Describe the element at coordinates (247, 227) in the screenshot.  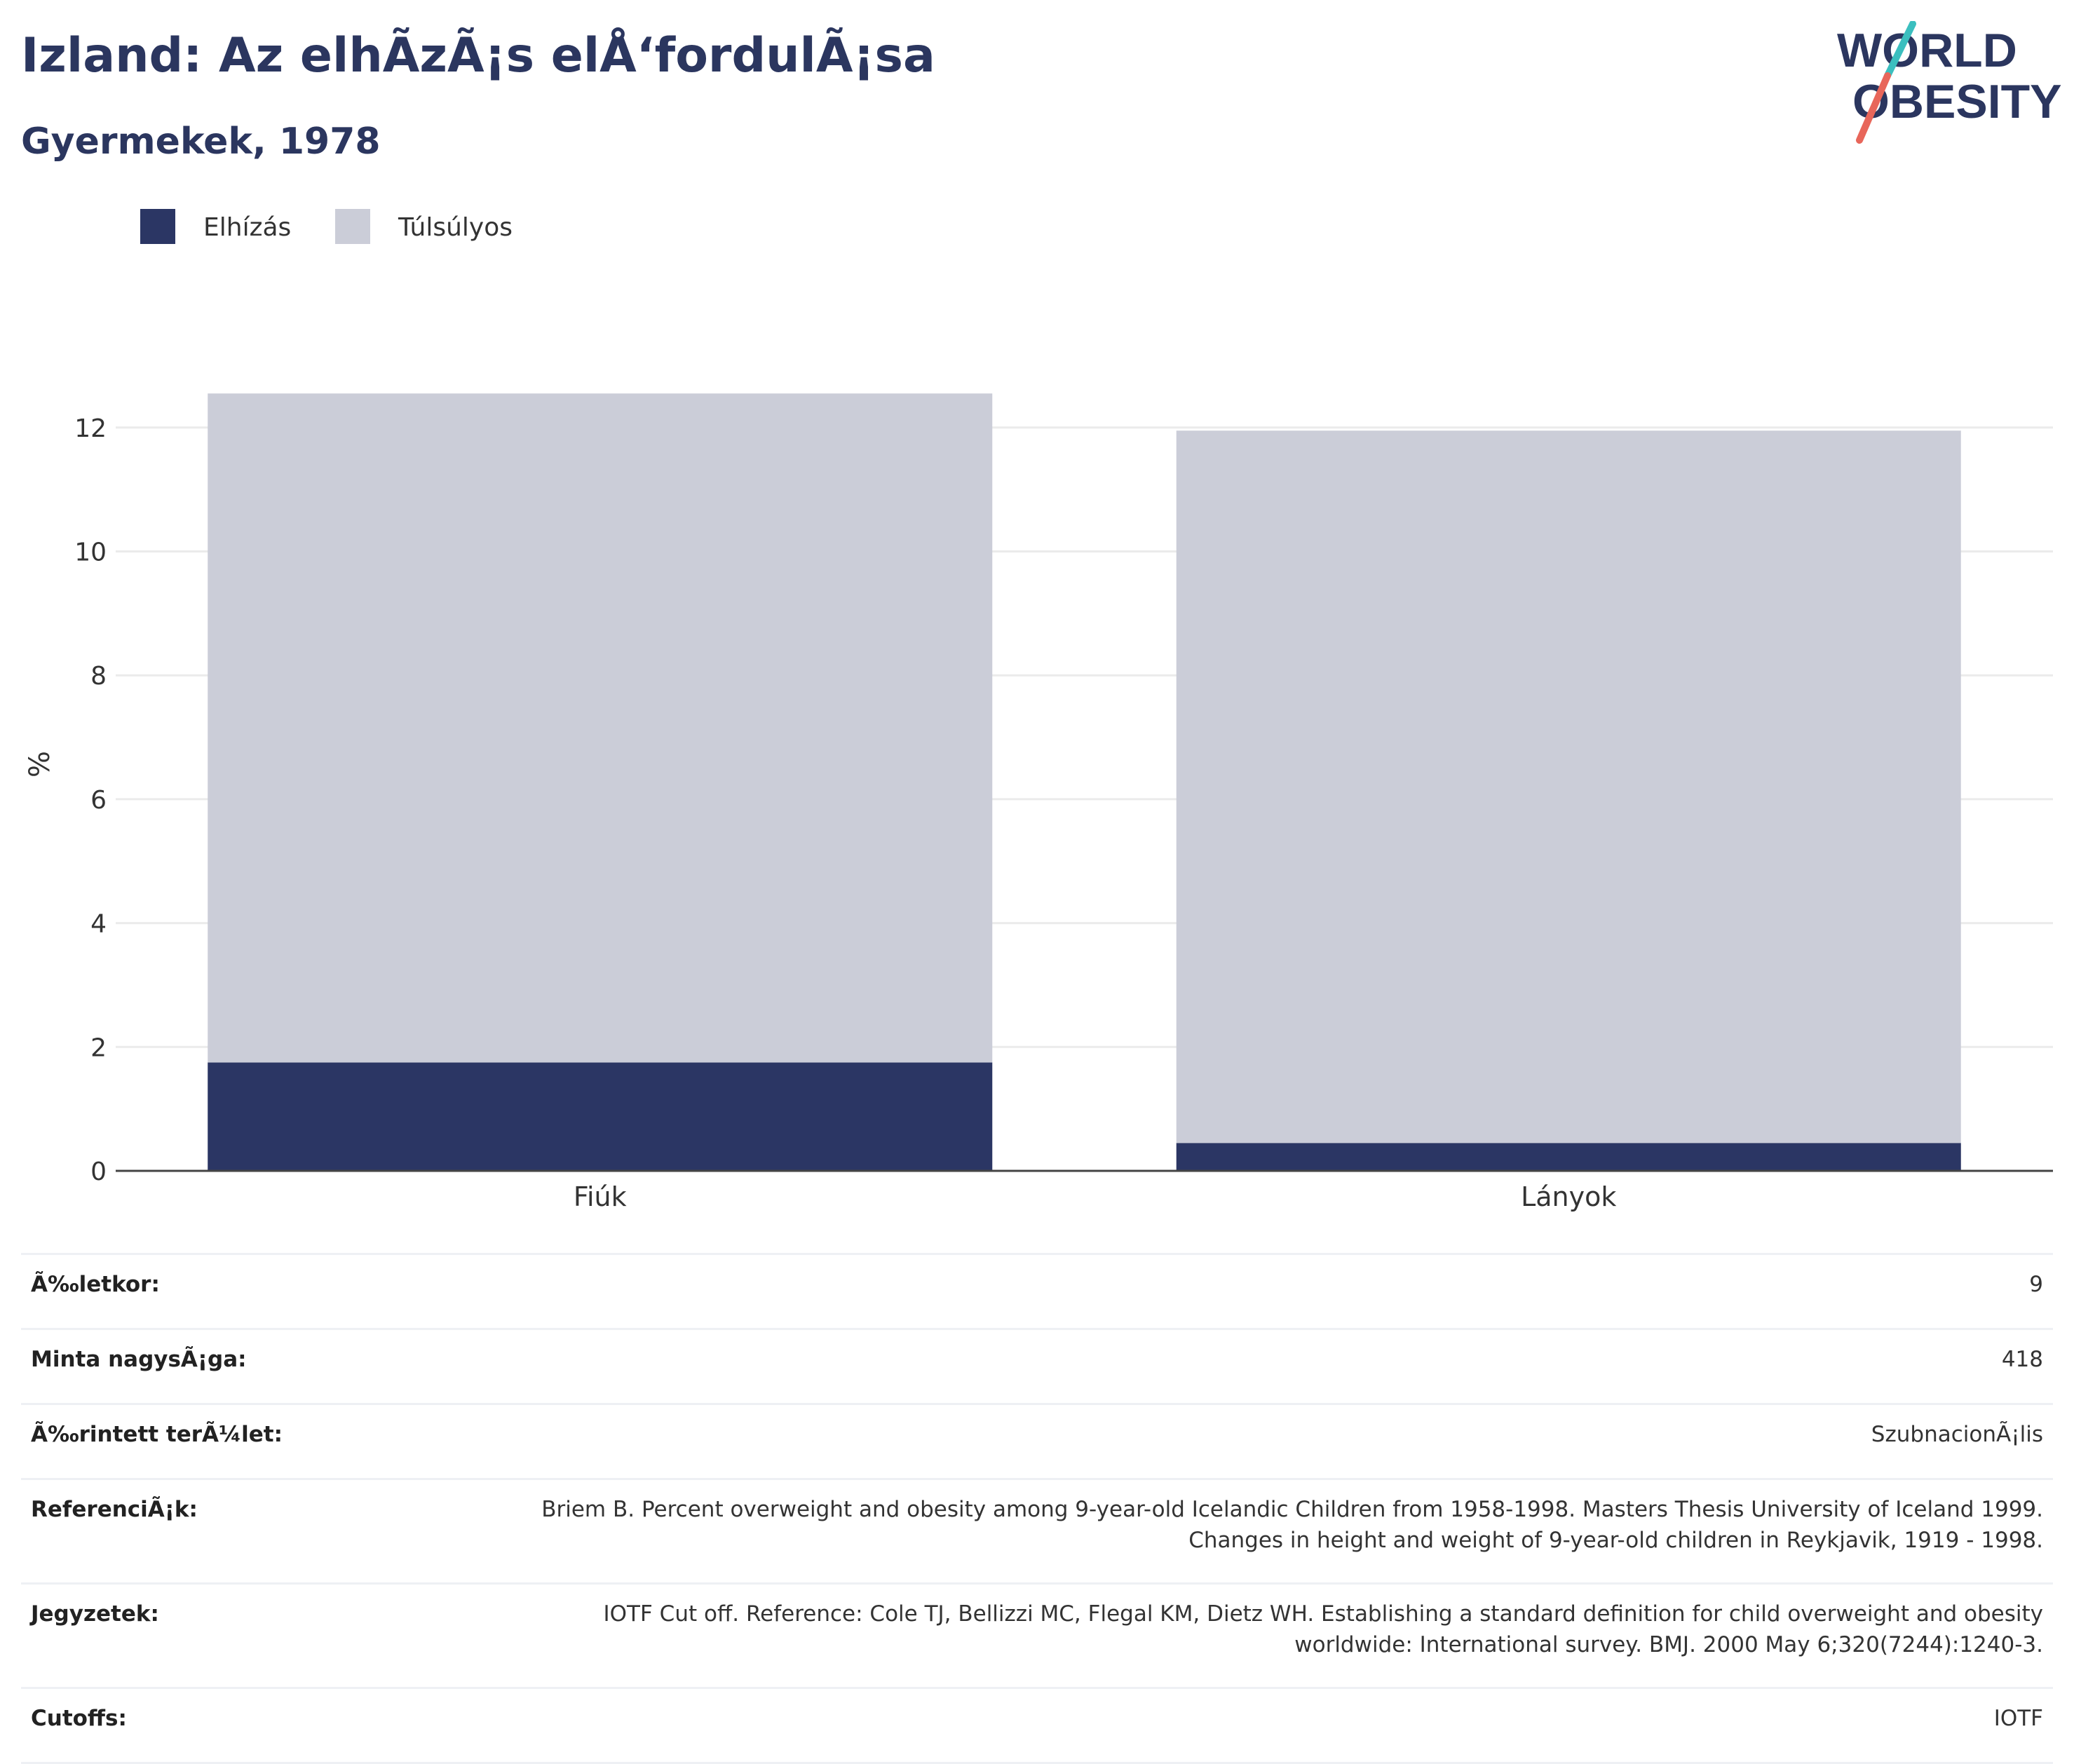
I see `legend-label-obesity: Elhízás` at that location.